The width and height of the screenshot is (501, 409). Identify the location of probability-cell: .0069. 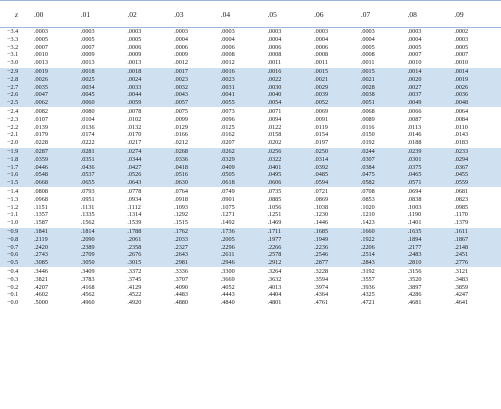
(337, 111).